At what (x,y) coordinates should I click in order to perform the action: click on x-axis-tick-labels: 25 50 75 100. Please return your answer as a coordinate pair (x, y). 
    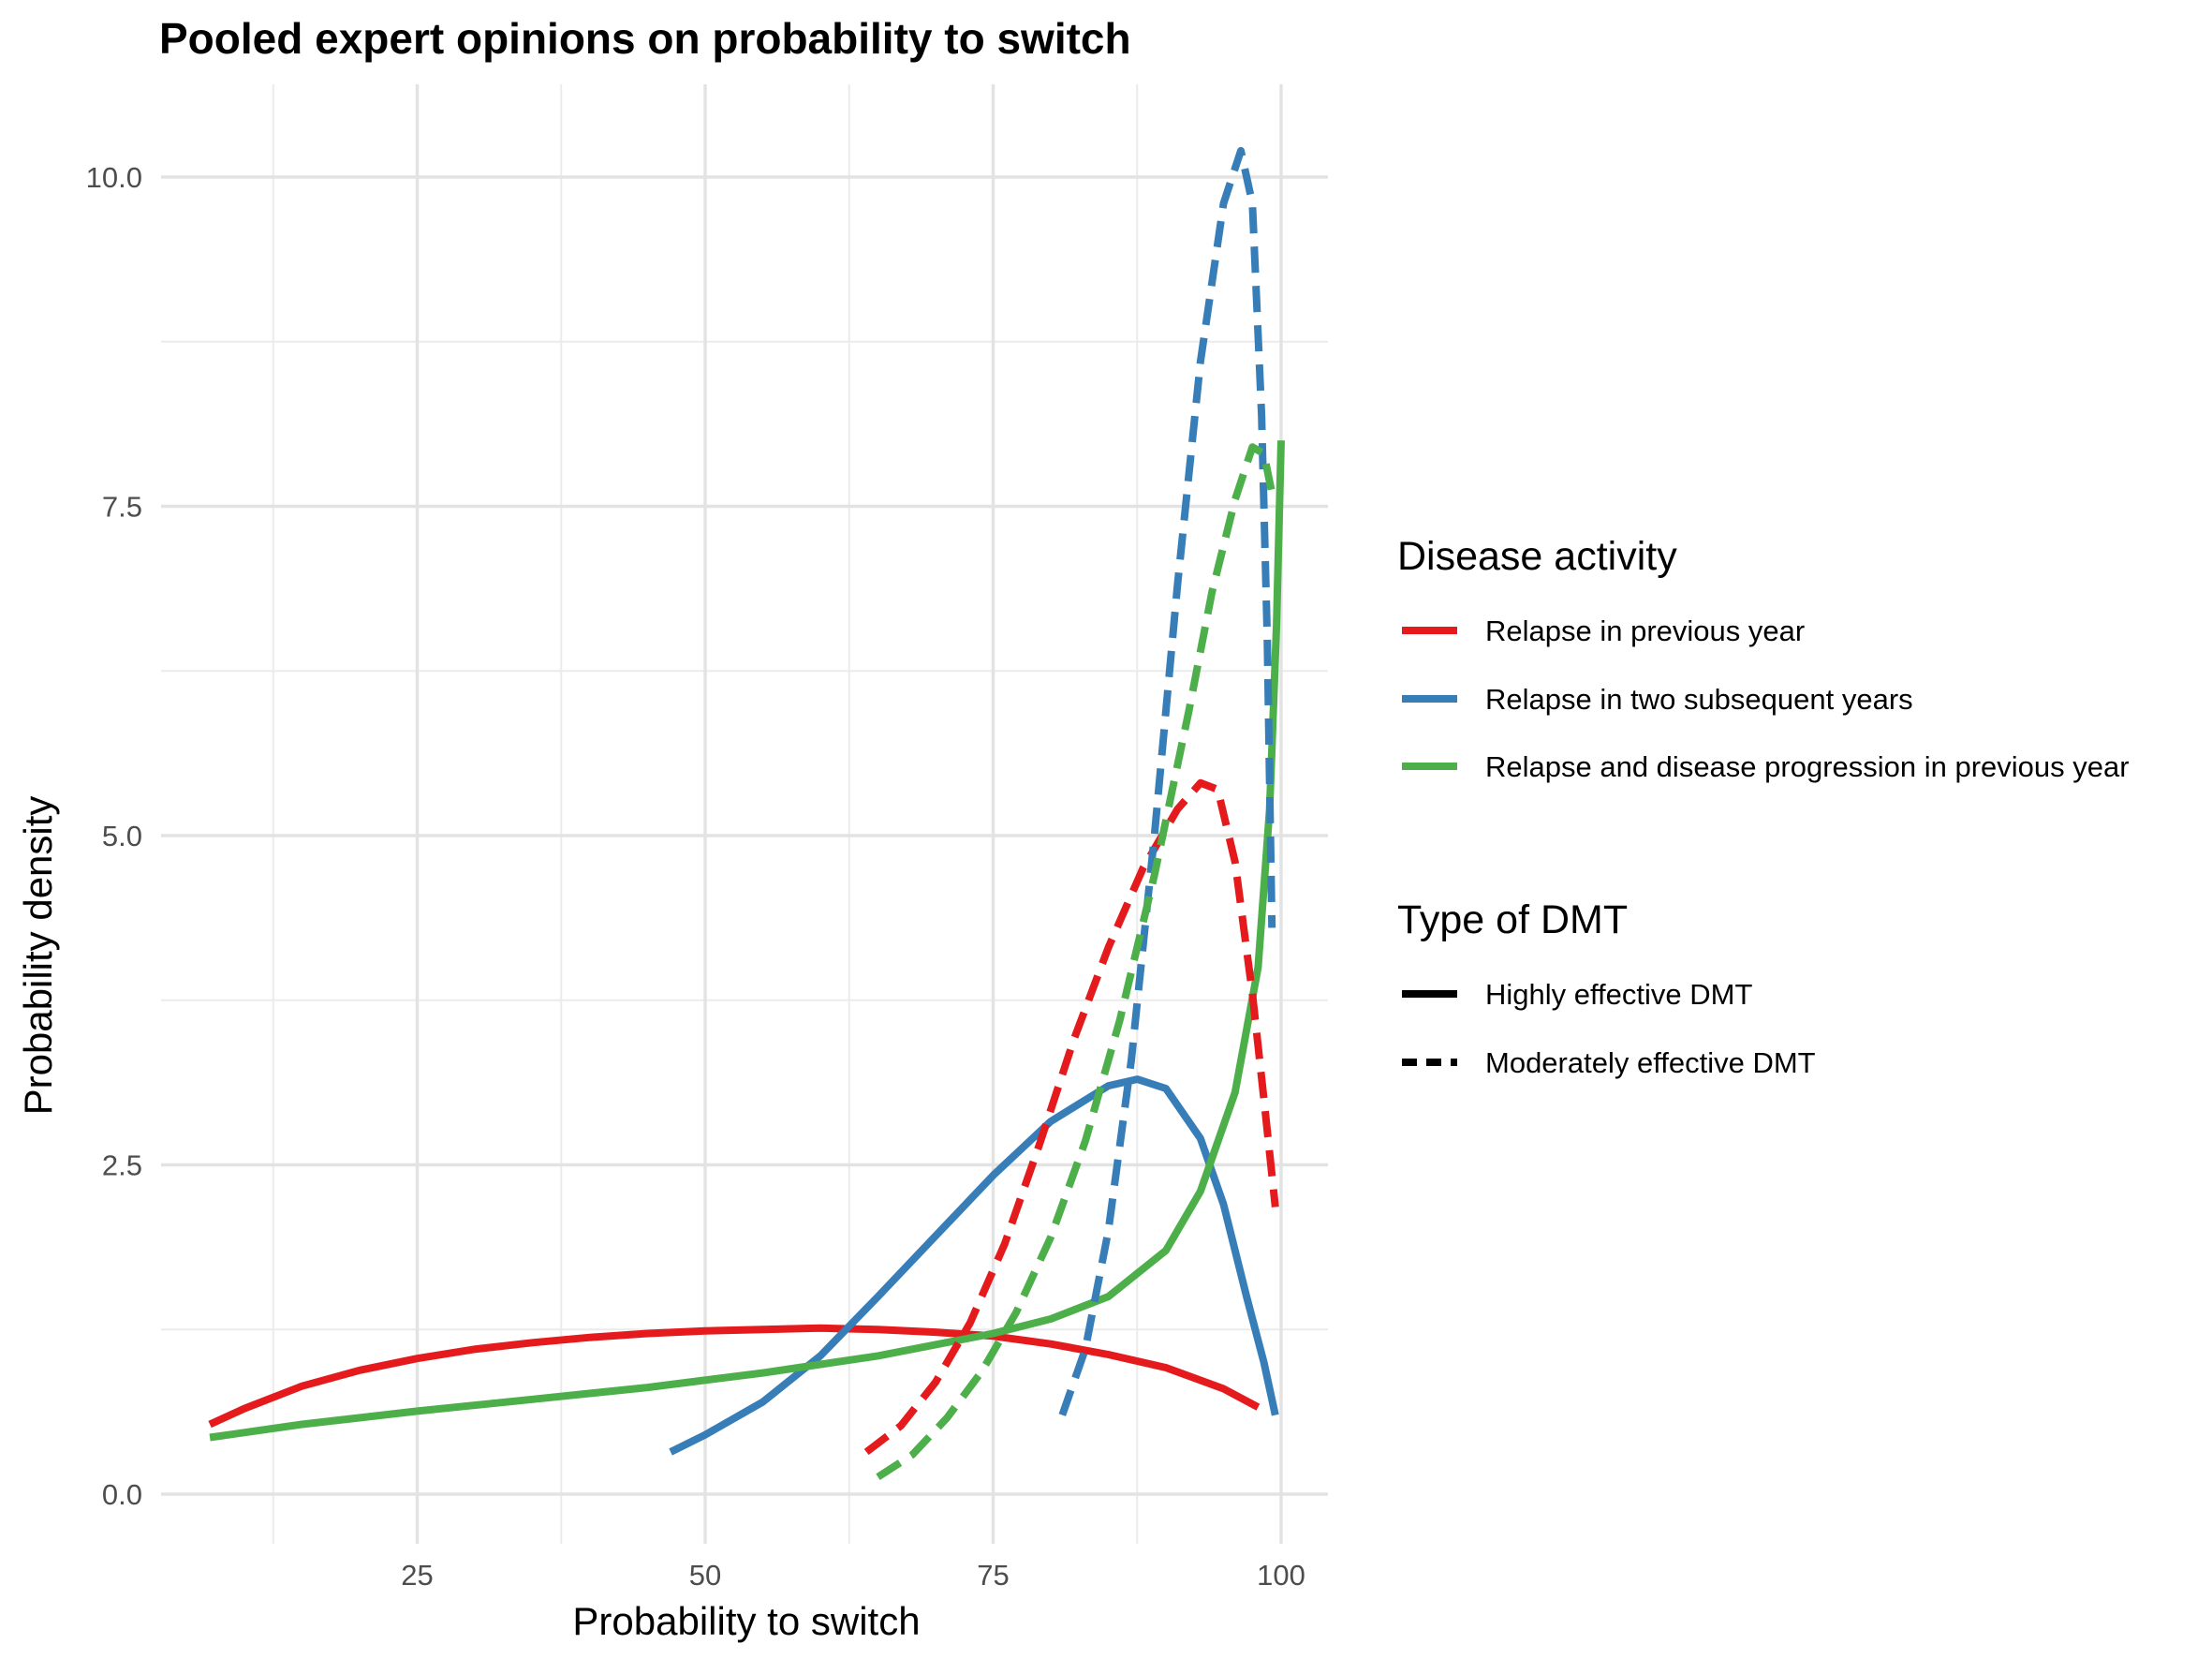
    Looking at the image, I should click on (853, 1576).